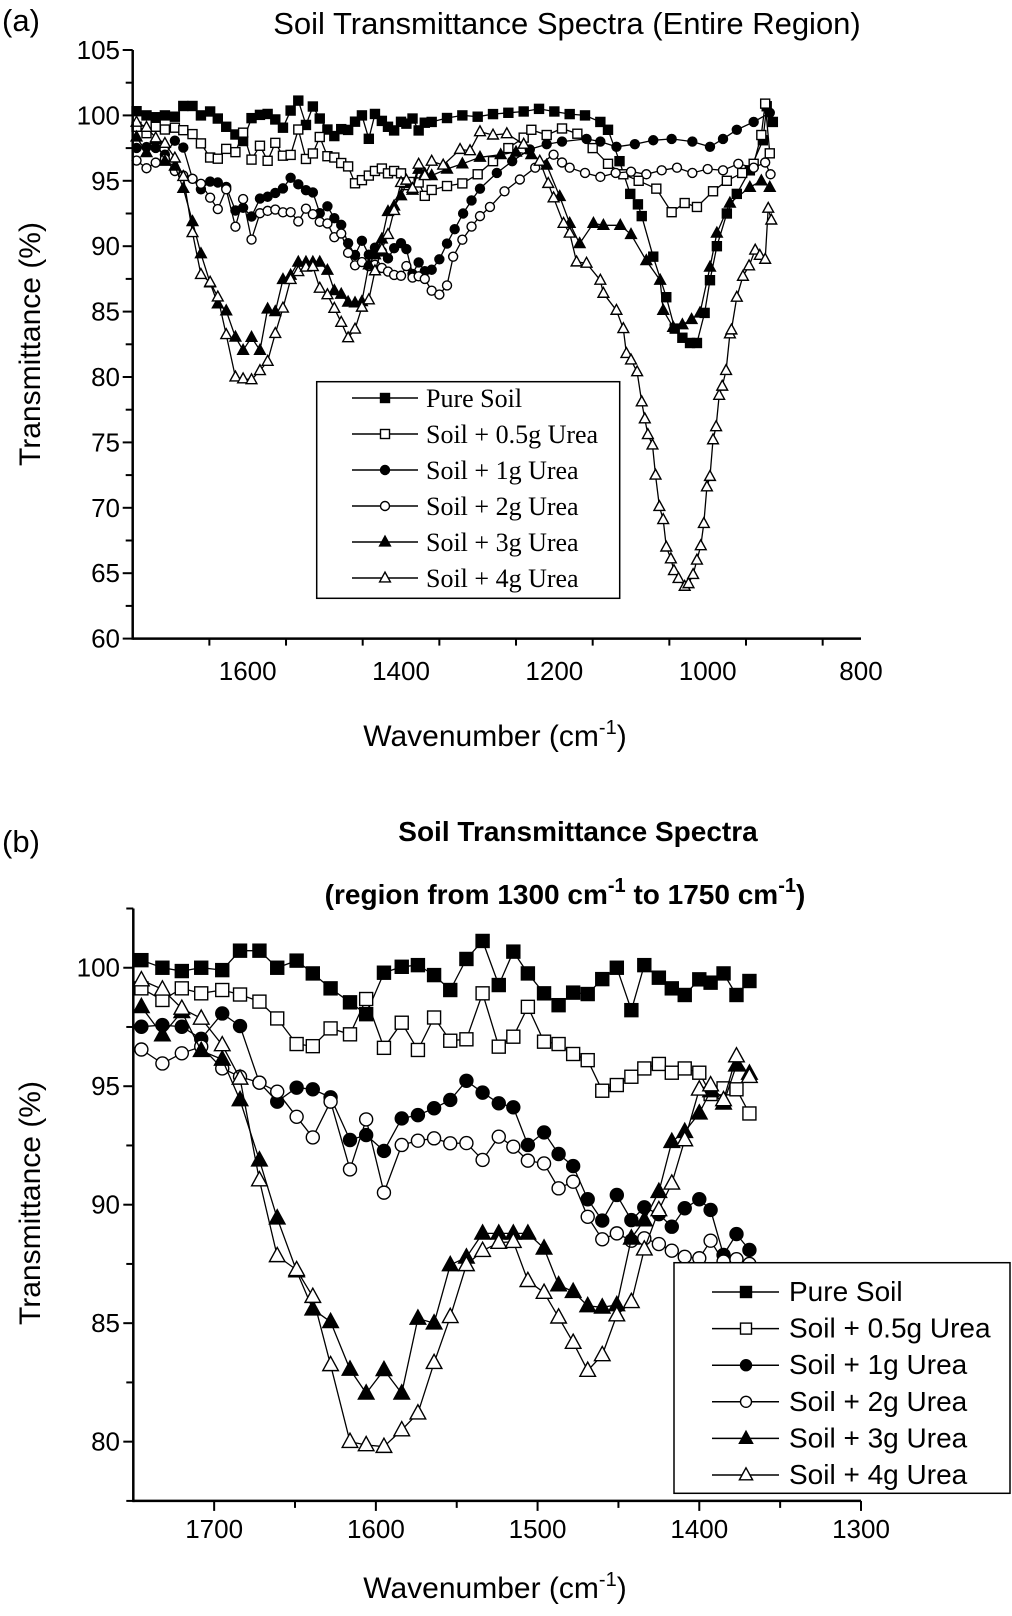  Describe the element at coordinates (800, 894) in the screenshot. I see `subtitle-text: )` at that location.